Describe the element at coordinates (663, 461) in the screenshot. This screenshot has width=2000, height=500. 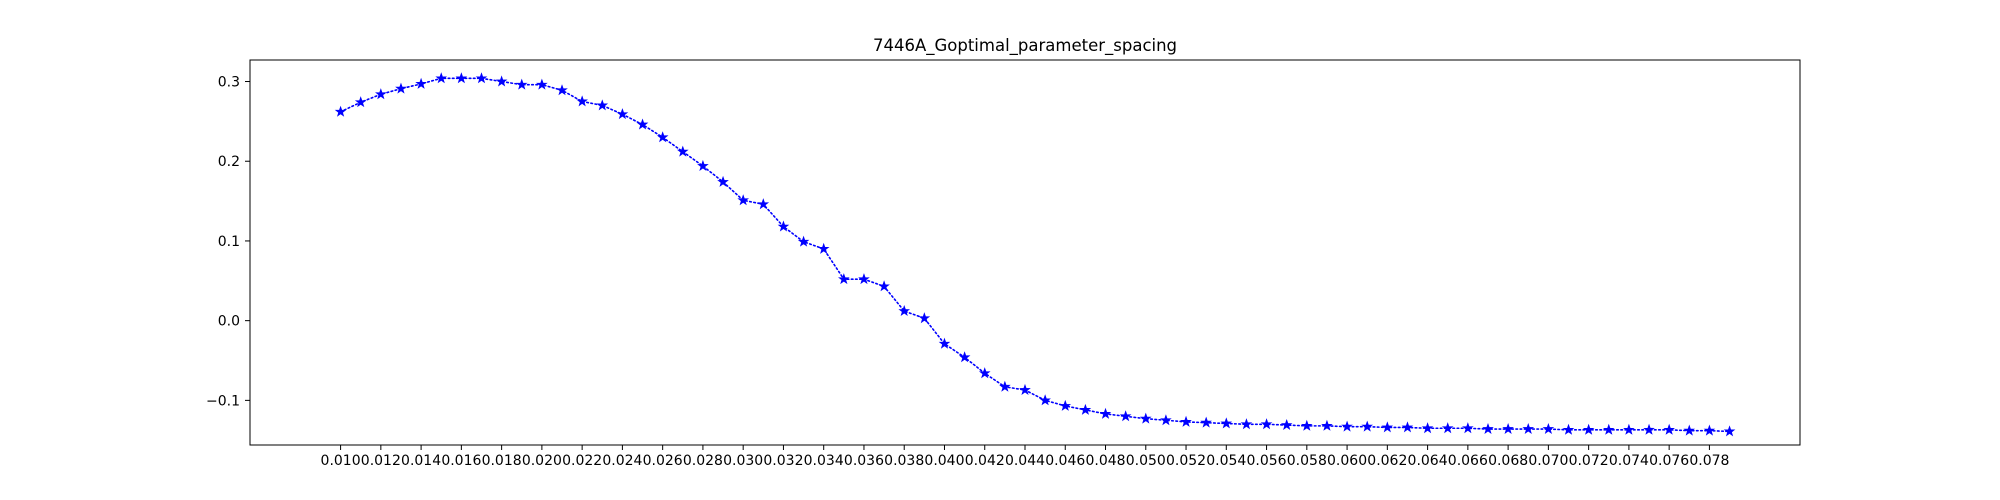
I see `x-tick-label: 0.026` at that location.